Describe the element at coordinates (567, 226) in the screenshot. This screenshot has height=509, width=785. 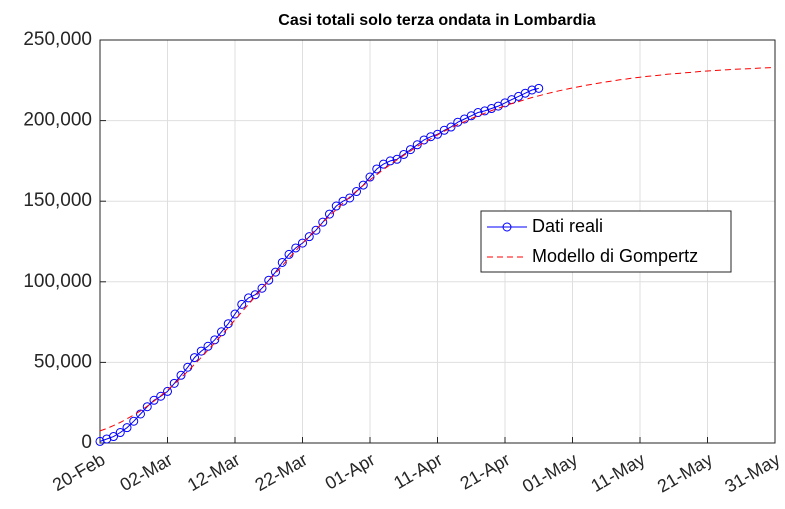
I see `legend-label: Dati reali` at that location.